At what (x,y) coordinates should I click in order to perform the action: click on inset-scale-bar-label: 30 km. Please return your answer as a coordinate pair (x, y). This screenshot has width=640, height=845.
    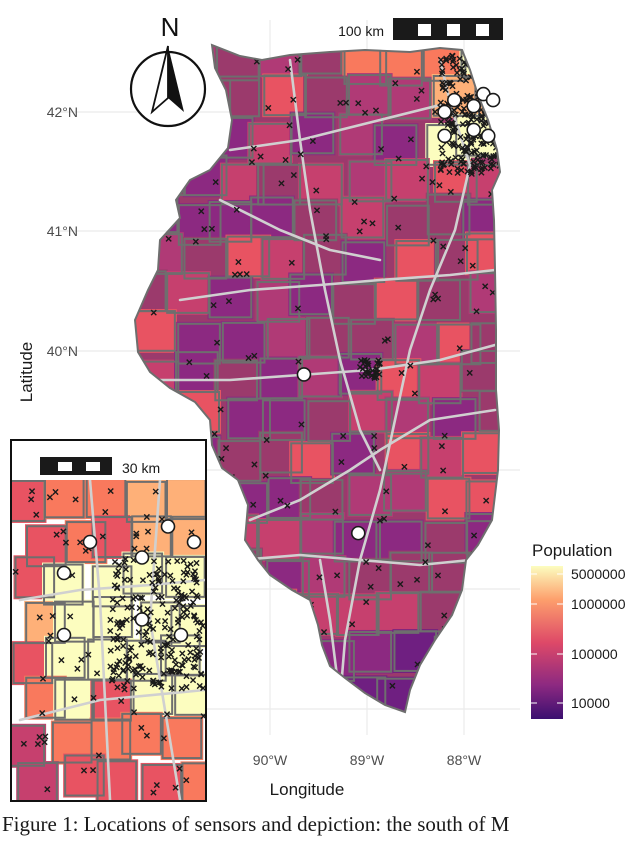
    Looking at the image, I should click on (141, 468).